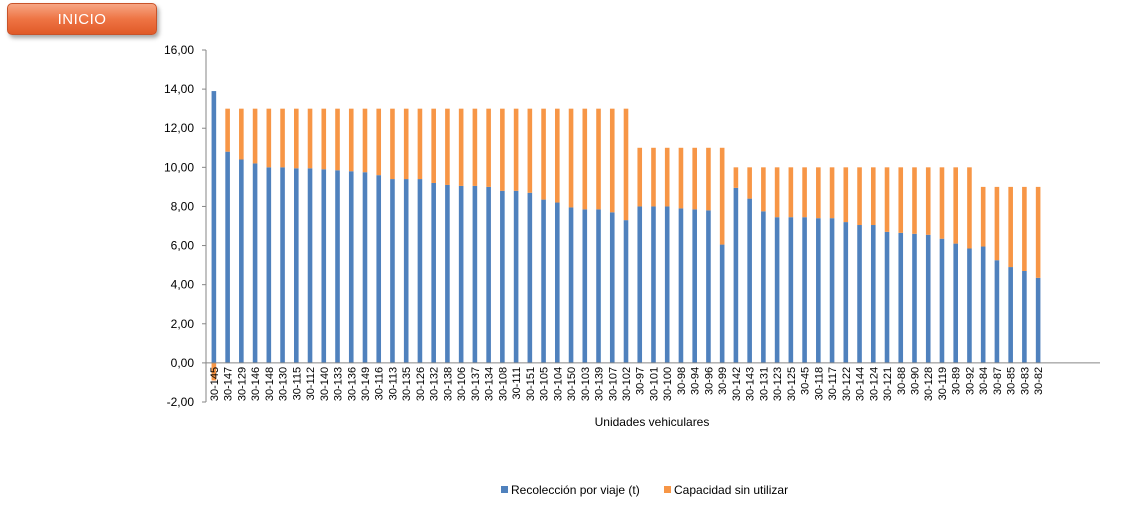 The height and width of the screenshot is (511, 1122). I want to click on x-tick-label: 30-124, so click(874, 384).